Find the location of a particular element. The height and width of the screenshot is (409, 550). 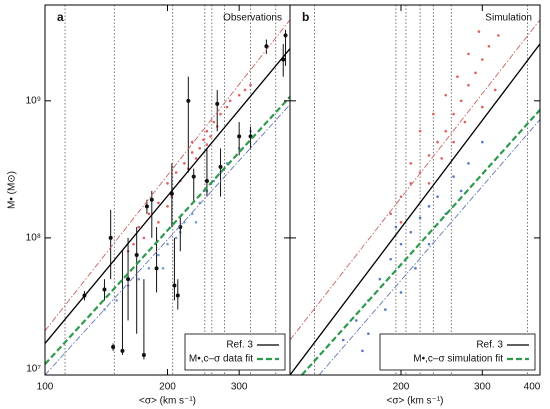

panel-label: a is located at coordinates (60, 17).